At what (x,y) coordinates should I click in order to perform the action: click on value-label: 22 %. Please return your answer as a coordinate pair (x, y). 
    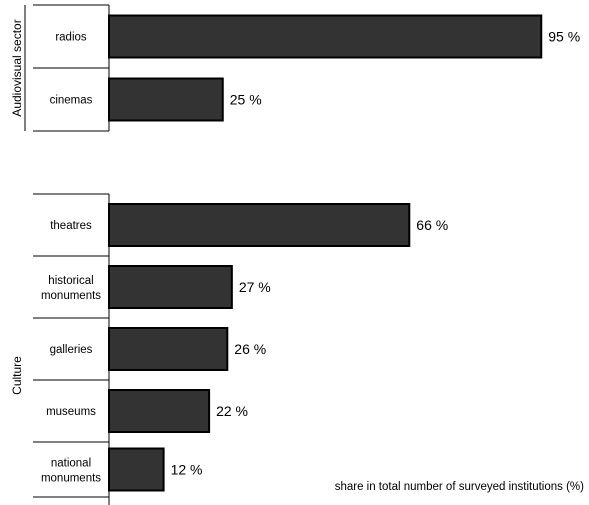
    Looking at the image, I should click on (232, 411).